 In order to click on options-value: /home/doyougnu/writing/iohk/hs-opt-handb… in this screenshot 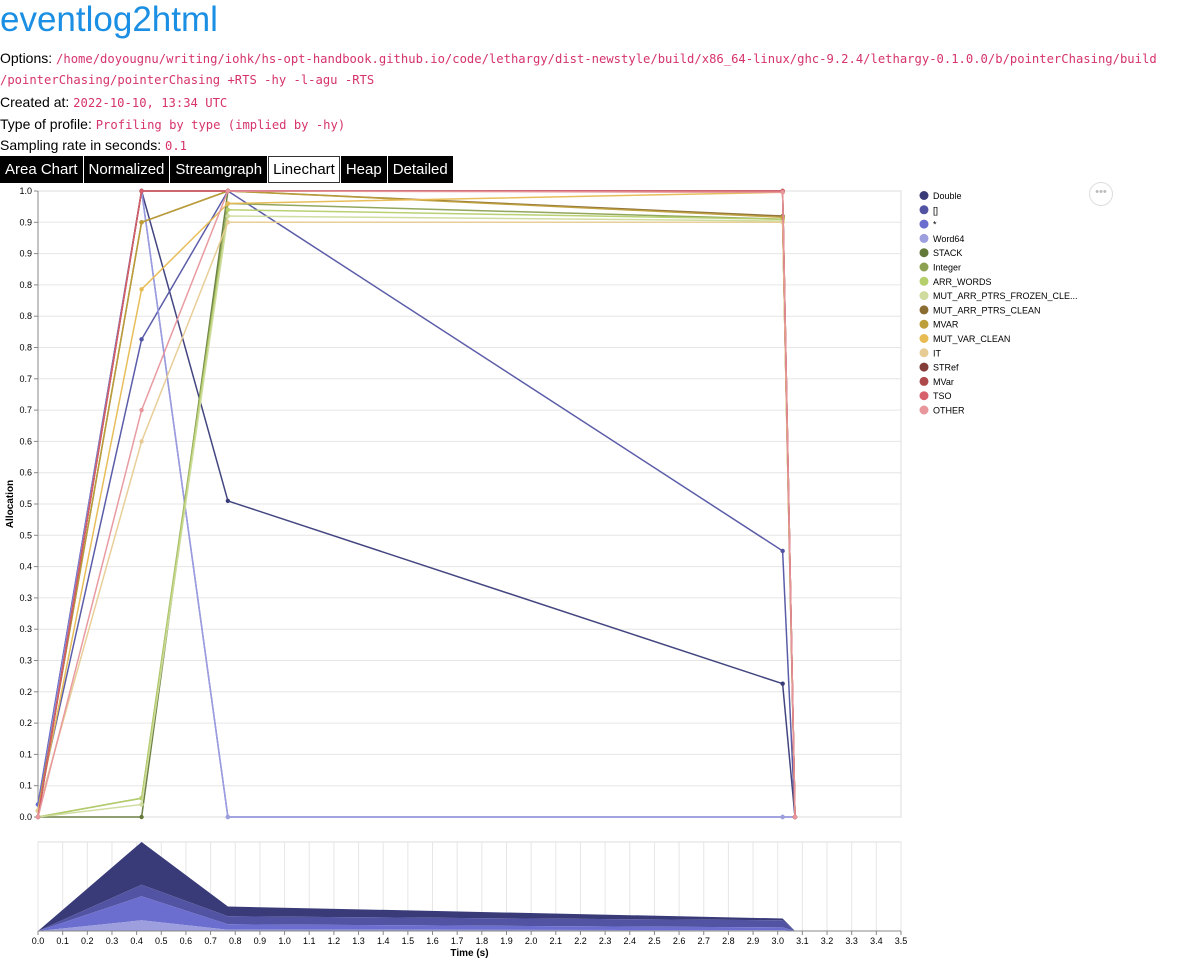, I will do `click(606, 59)`.